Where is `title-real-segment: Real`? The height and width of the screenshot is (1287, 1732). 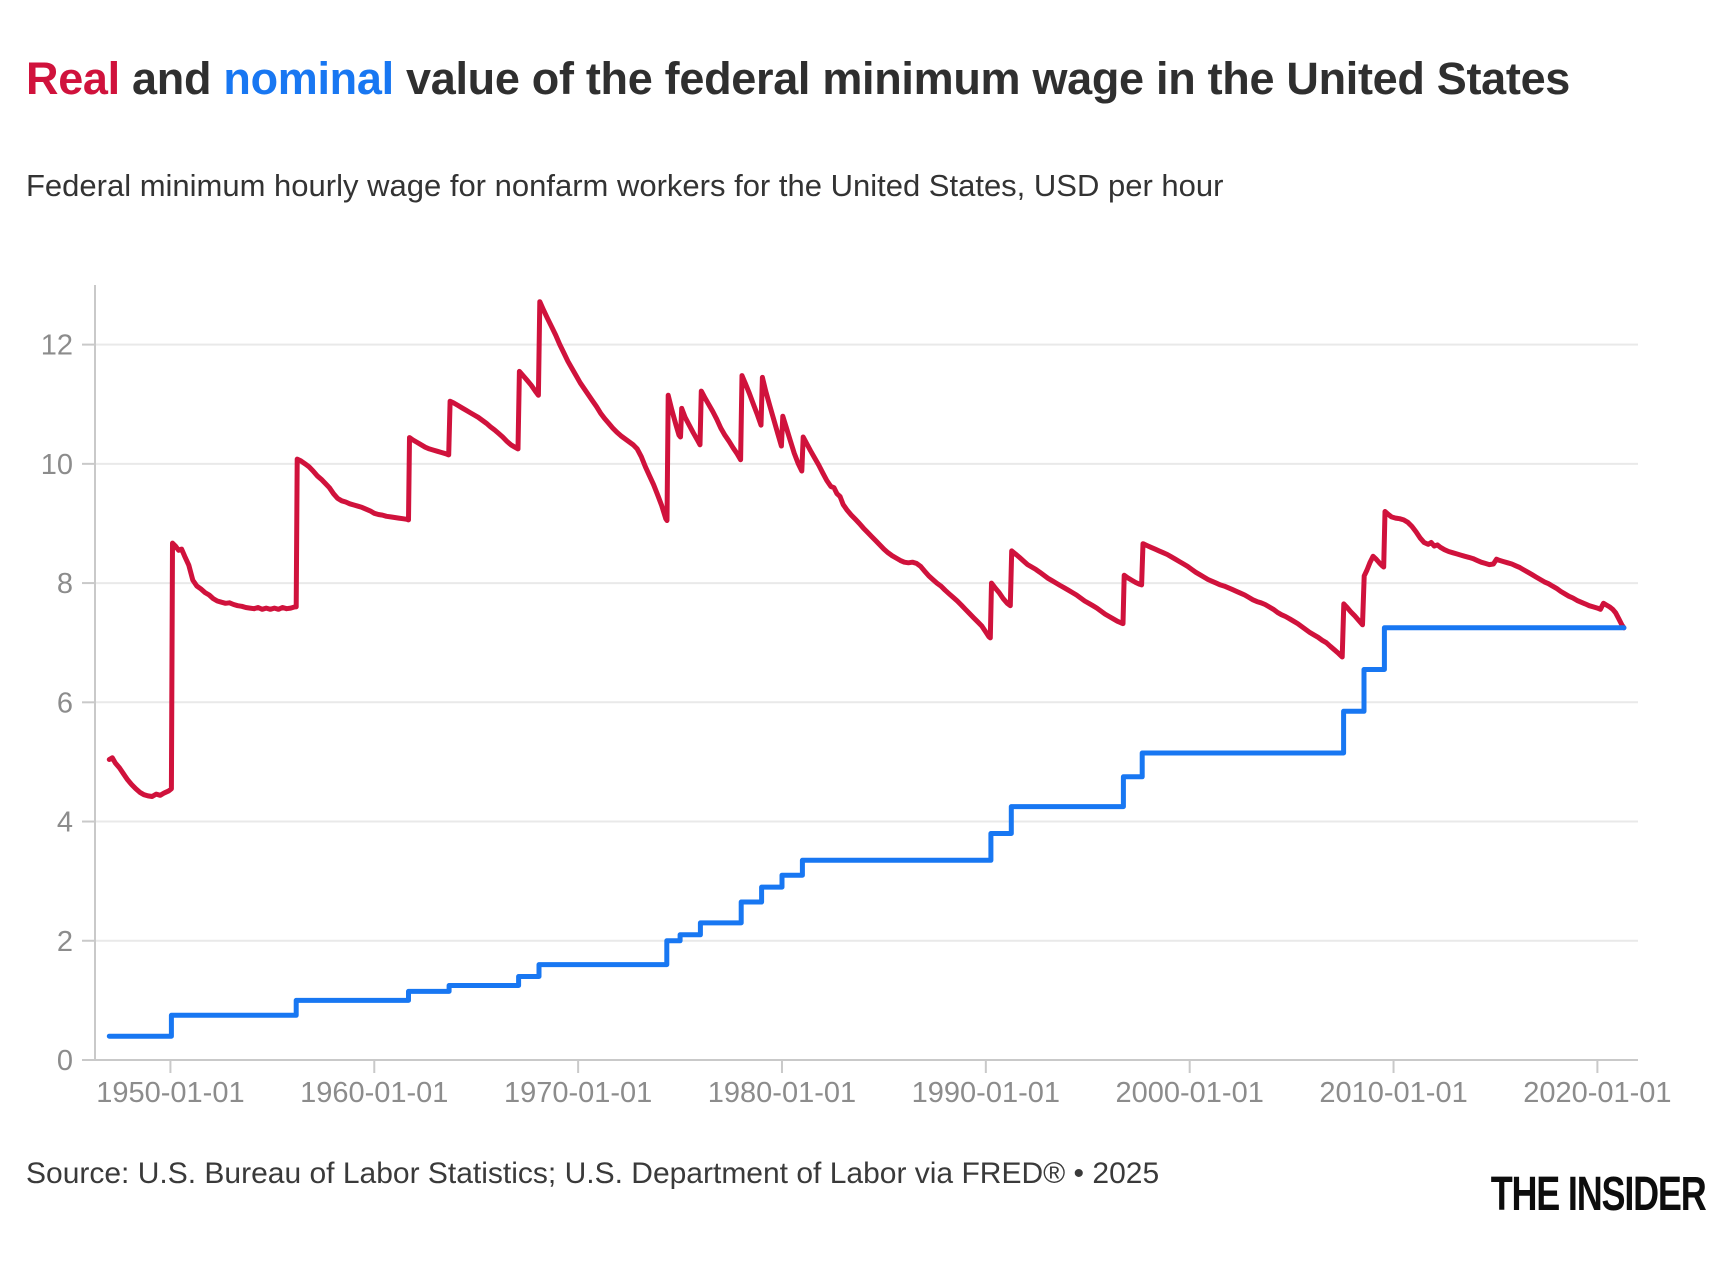
title-real-segment: Real is located at coordinates (73, 79).